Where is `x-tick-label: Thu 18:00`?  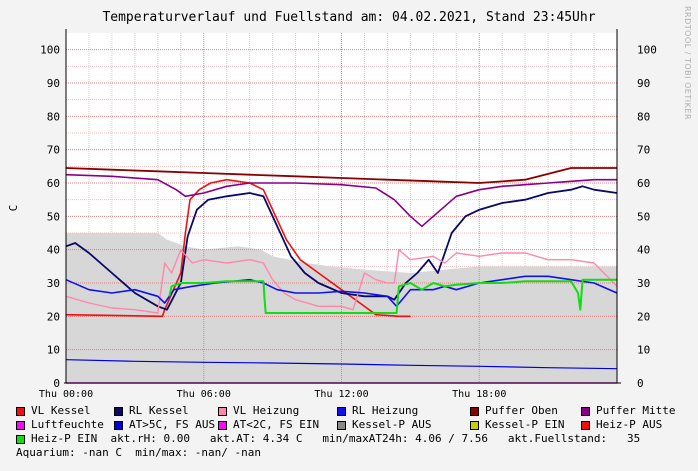
x-tick-label: Thu 18:00 is located at coordinates (479, 394).